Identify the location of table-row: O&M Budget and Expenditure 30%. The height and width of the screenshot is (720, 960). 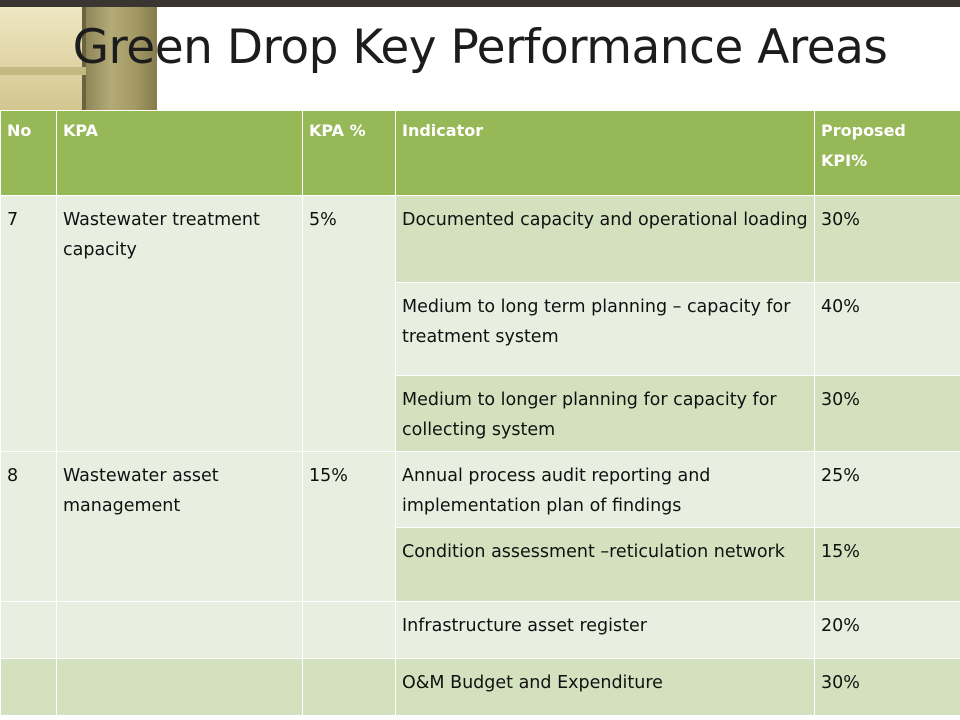
(480, 686).